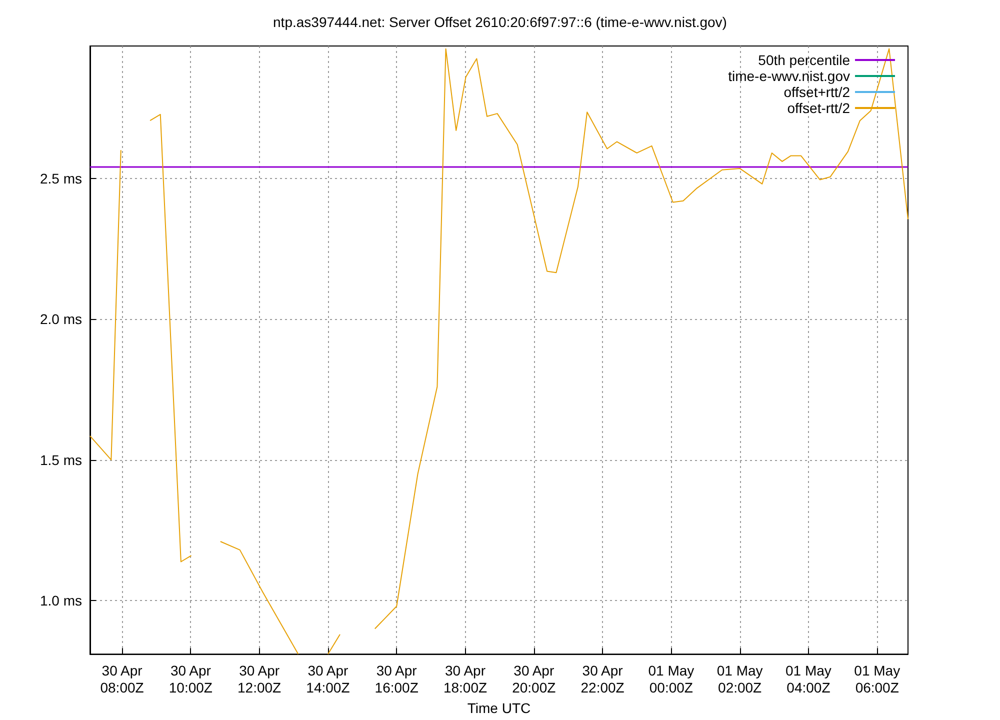  I want to click on legend-label: offset-rtt/2, so click(818, 108).